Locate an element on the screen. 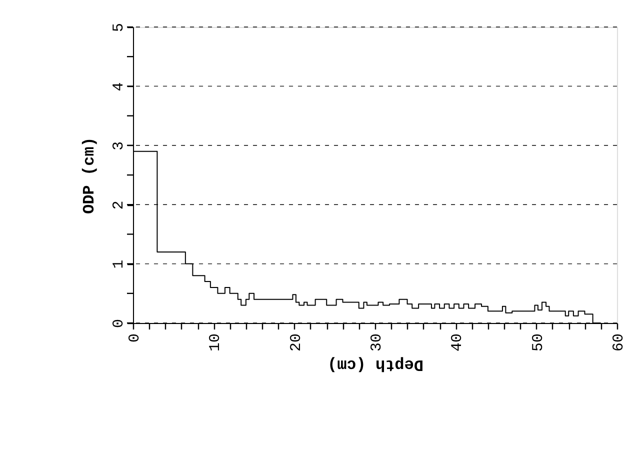 The height and width of the screenshot is (461, 632). y-tick-label: 5 is located at coordinates (119, 27).